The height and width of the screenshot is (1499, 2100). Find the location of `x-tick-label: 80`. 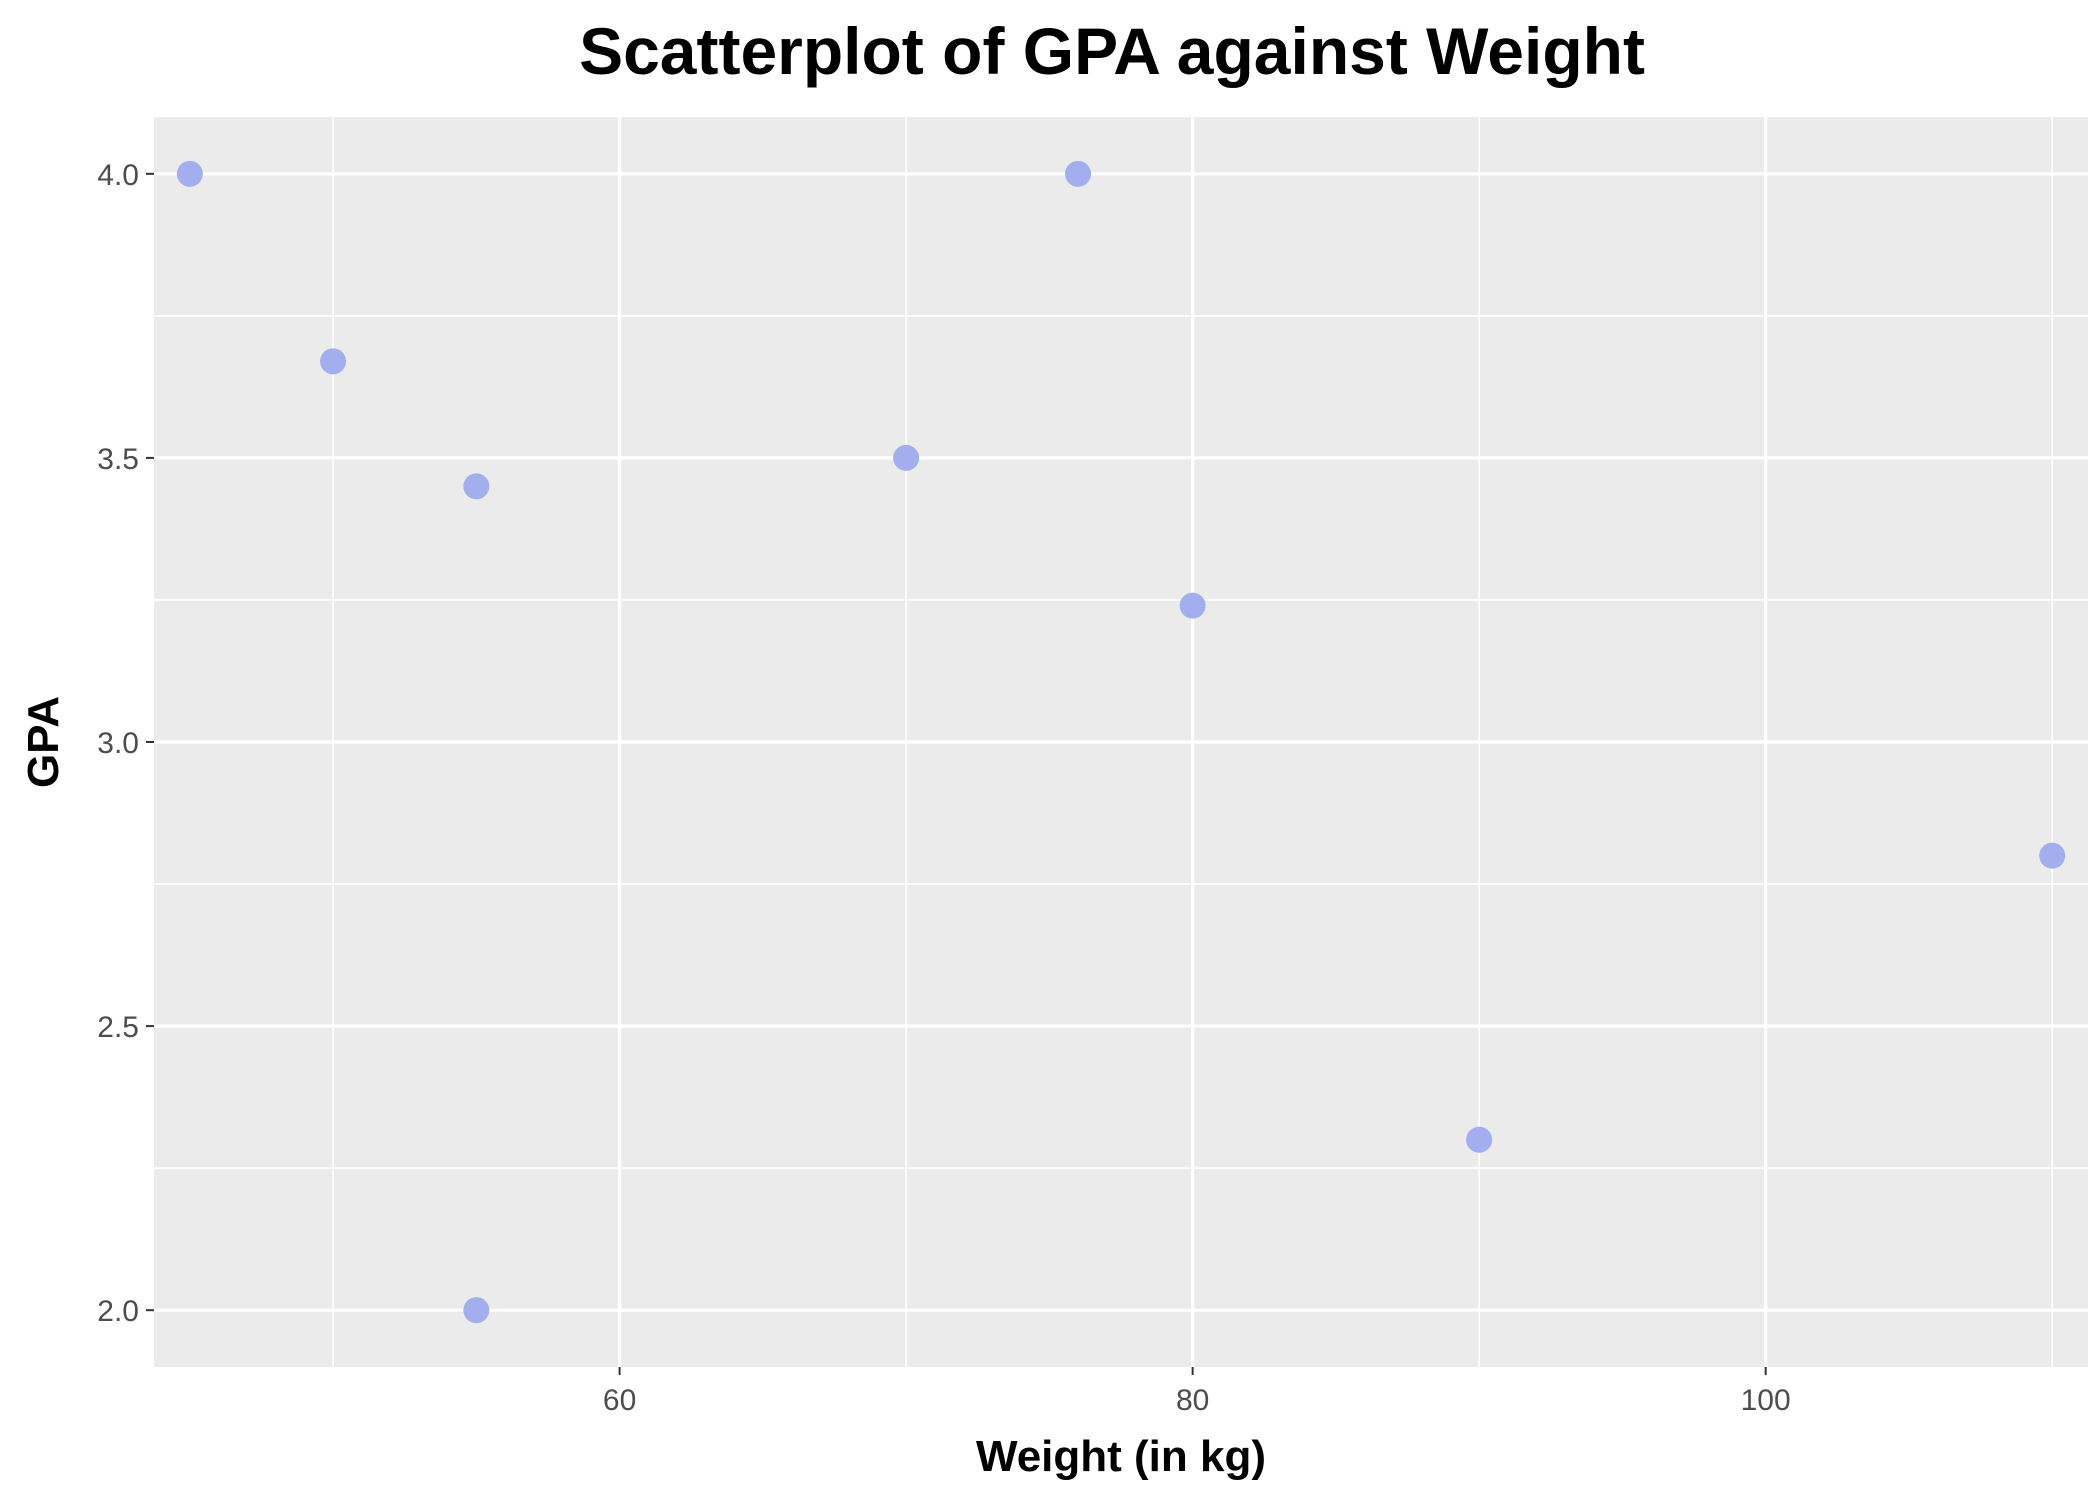

x-tick-label: 80 is located at coordinates (1192, 1400).